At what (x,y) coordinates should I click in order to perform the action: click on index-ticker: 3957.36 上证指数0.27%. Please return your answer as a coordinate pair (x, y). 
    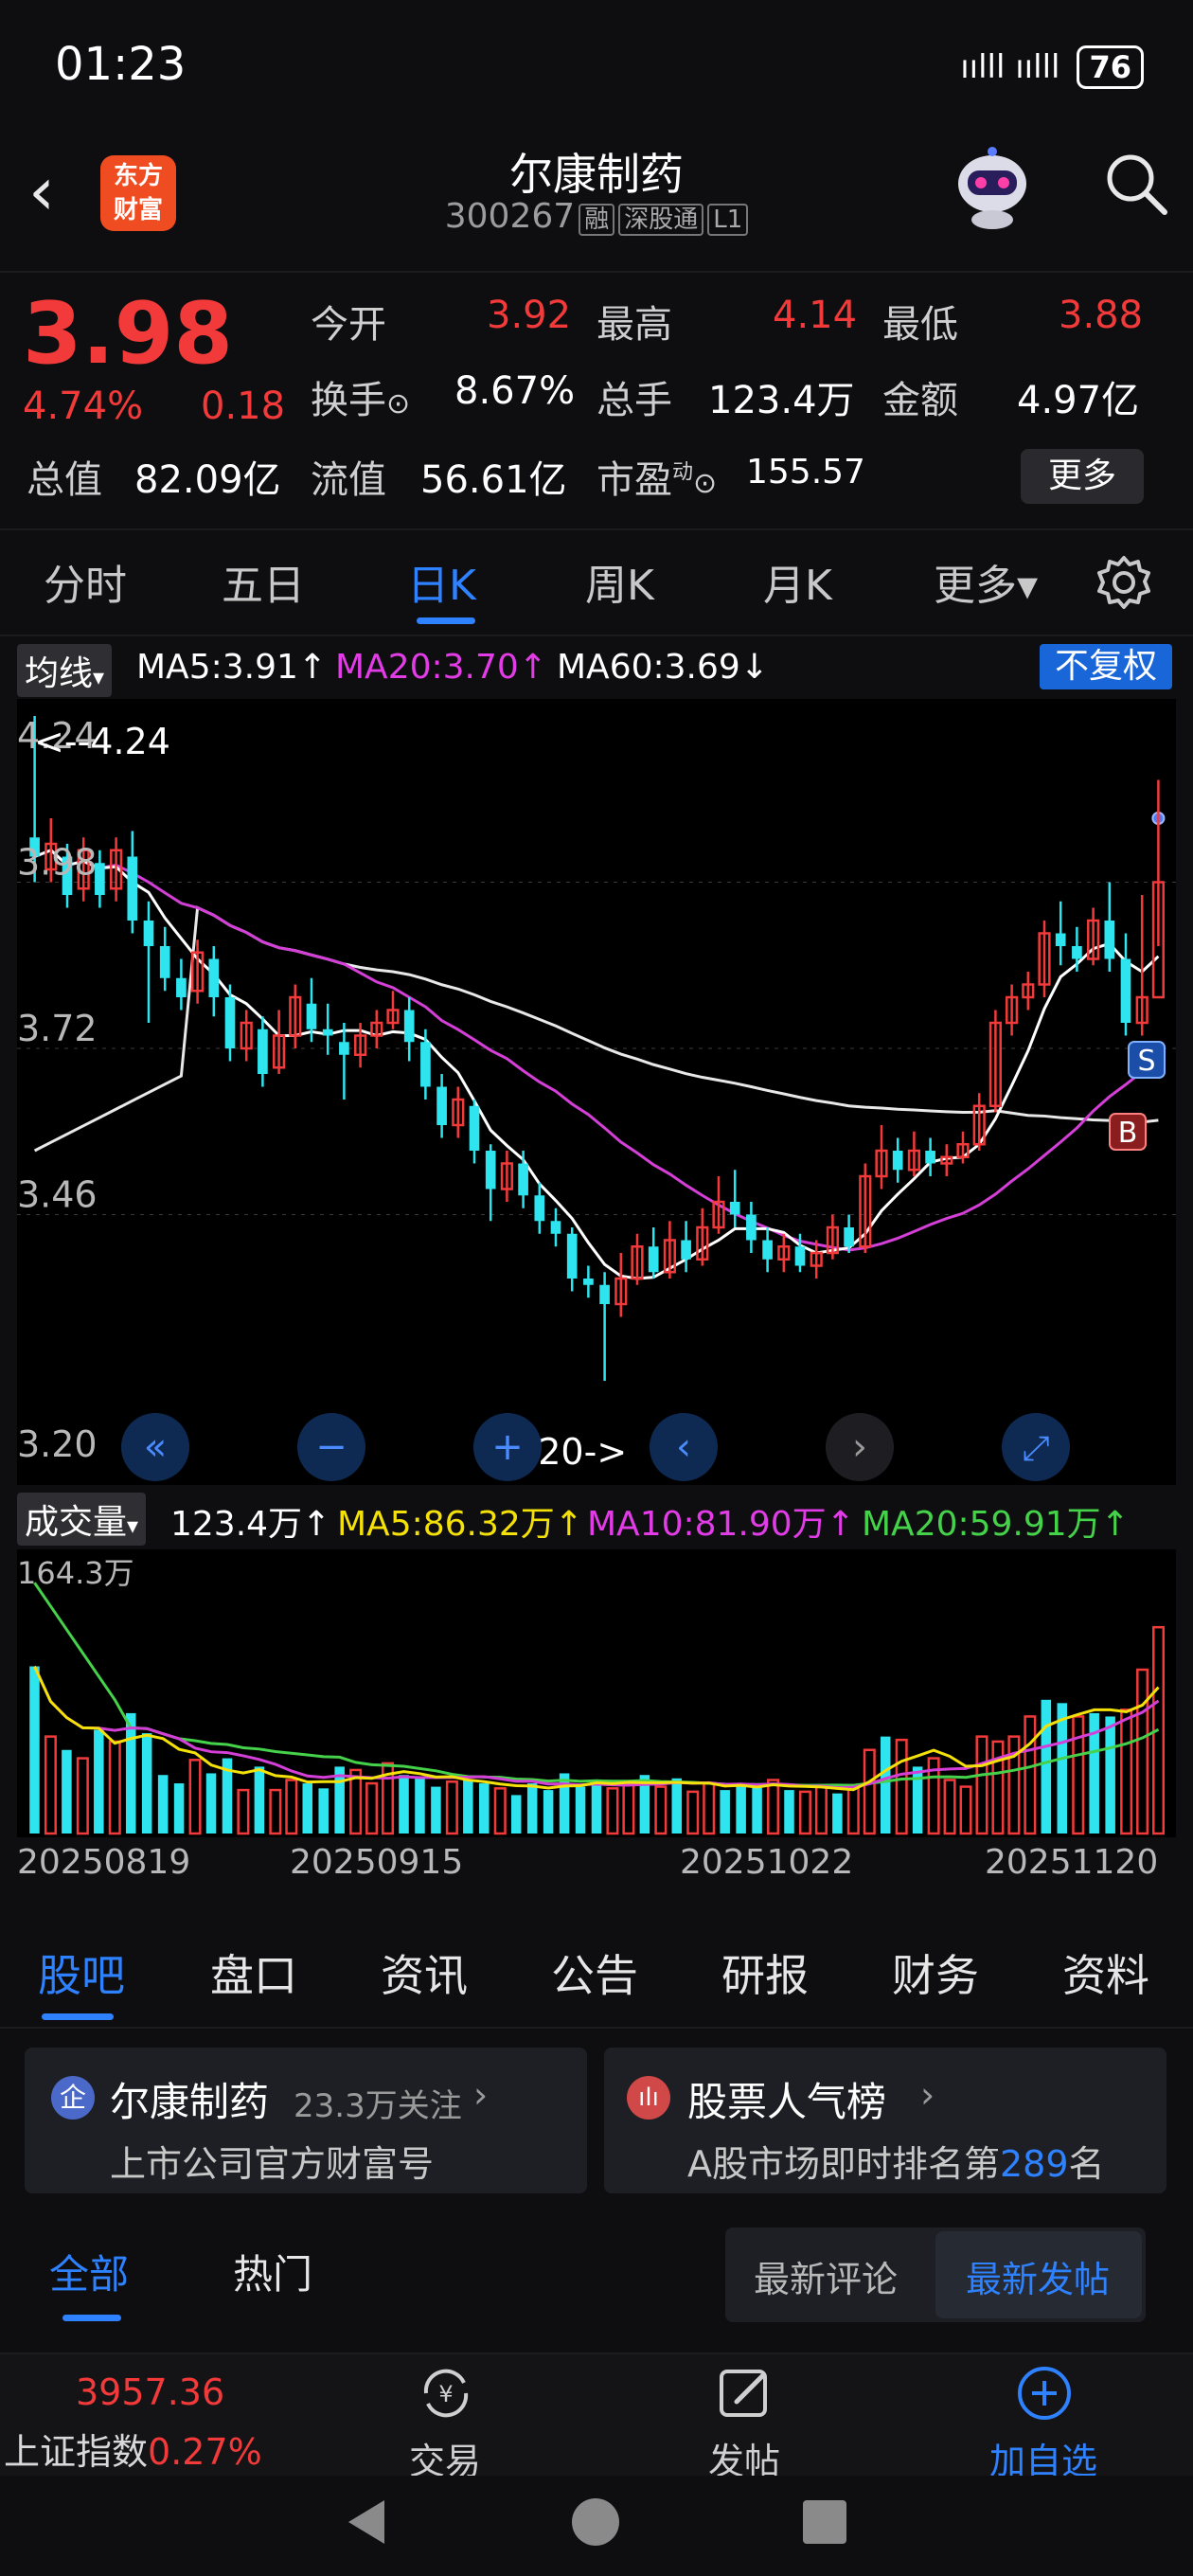
    Looking at the image, I should click on (147, 2416).